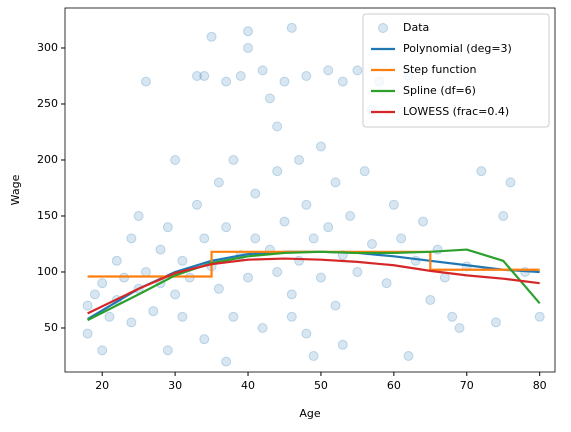  Describe the element at coordinates (439, 90) in the screenshot. I see `legend-label: Spline (df=6)` at that location.